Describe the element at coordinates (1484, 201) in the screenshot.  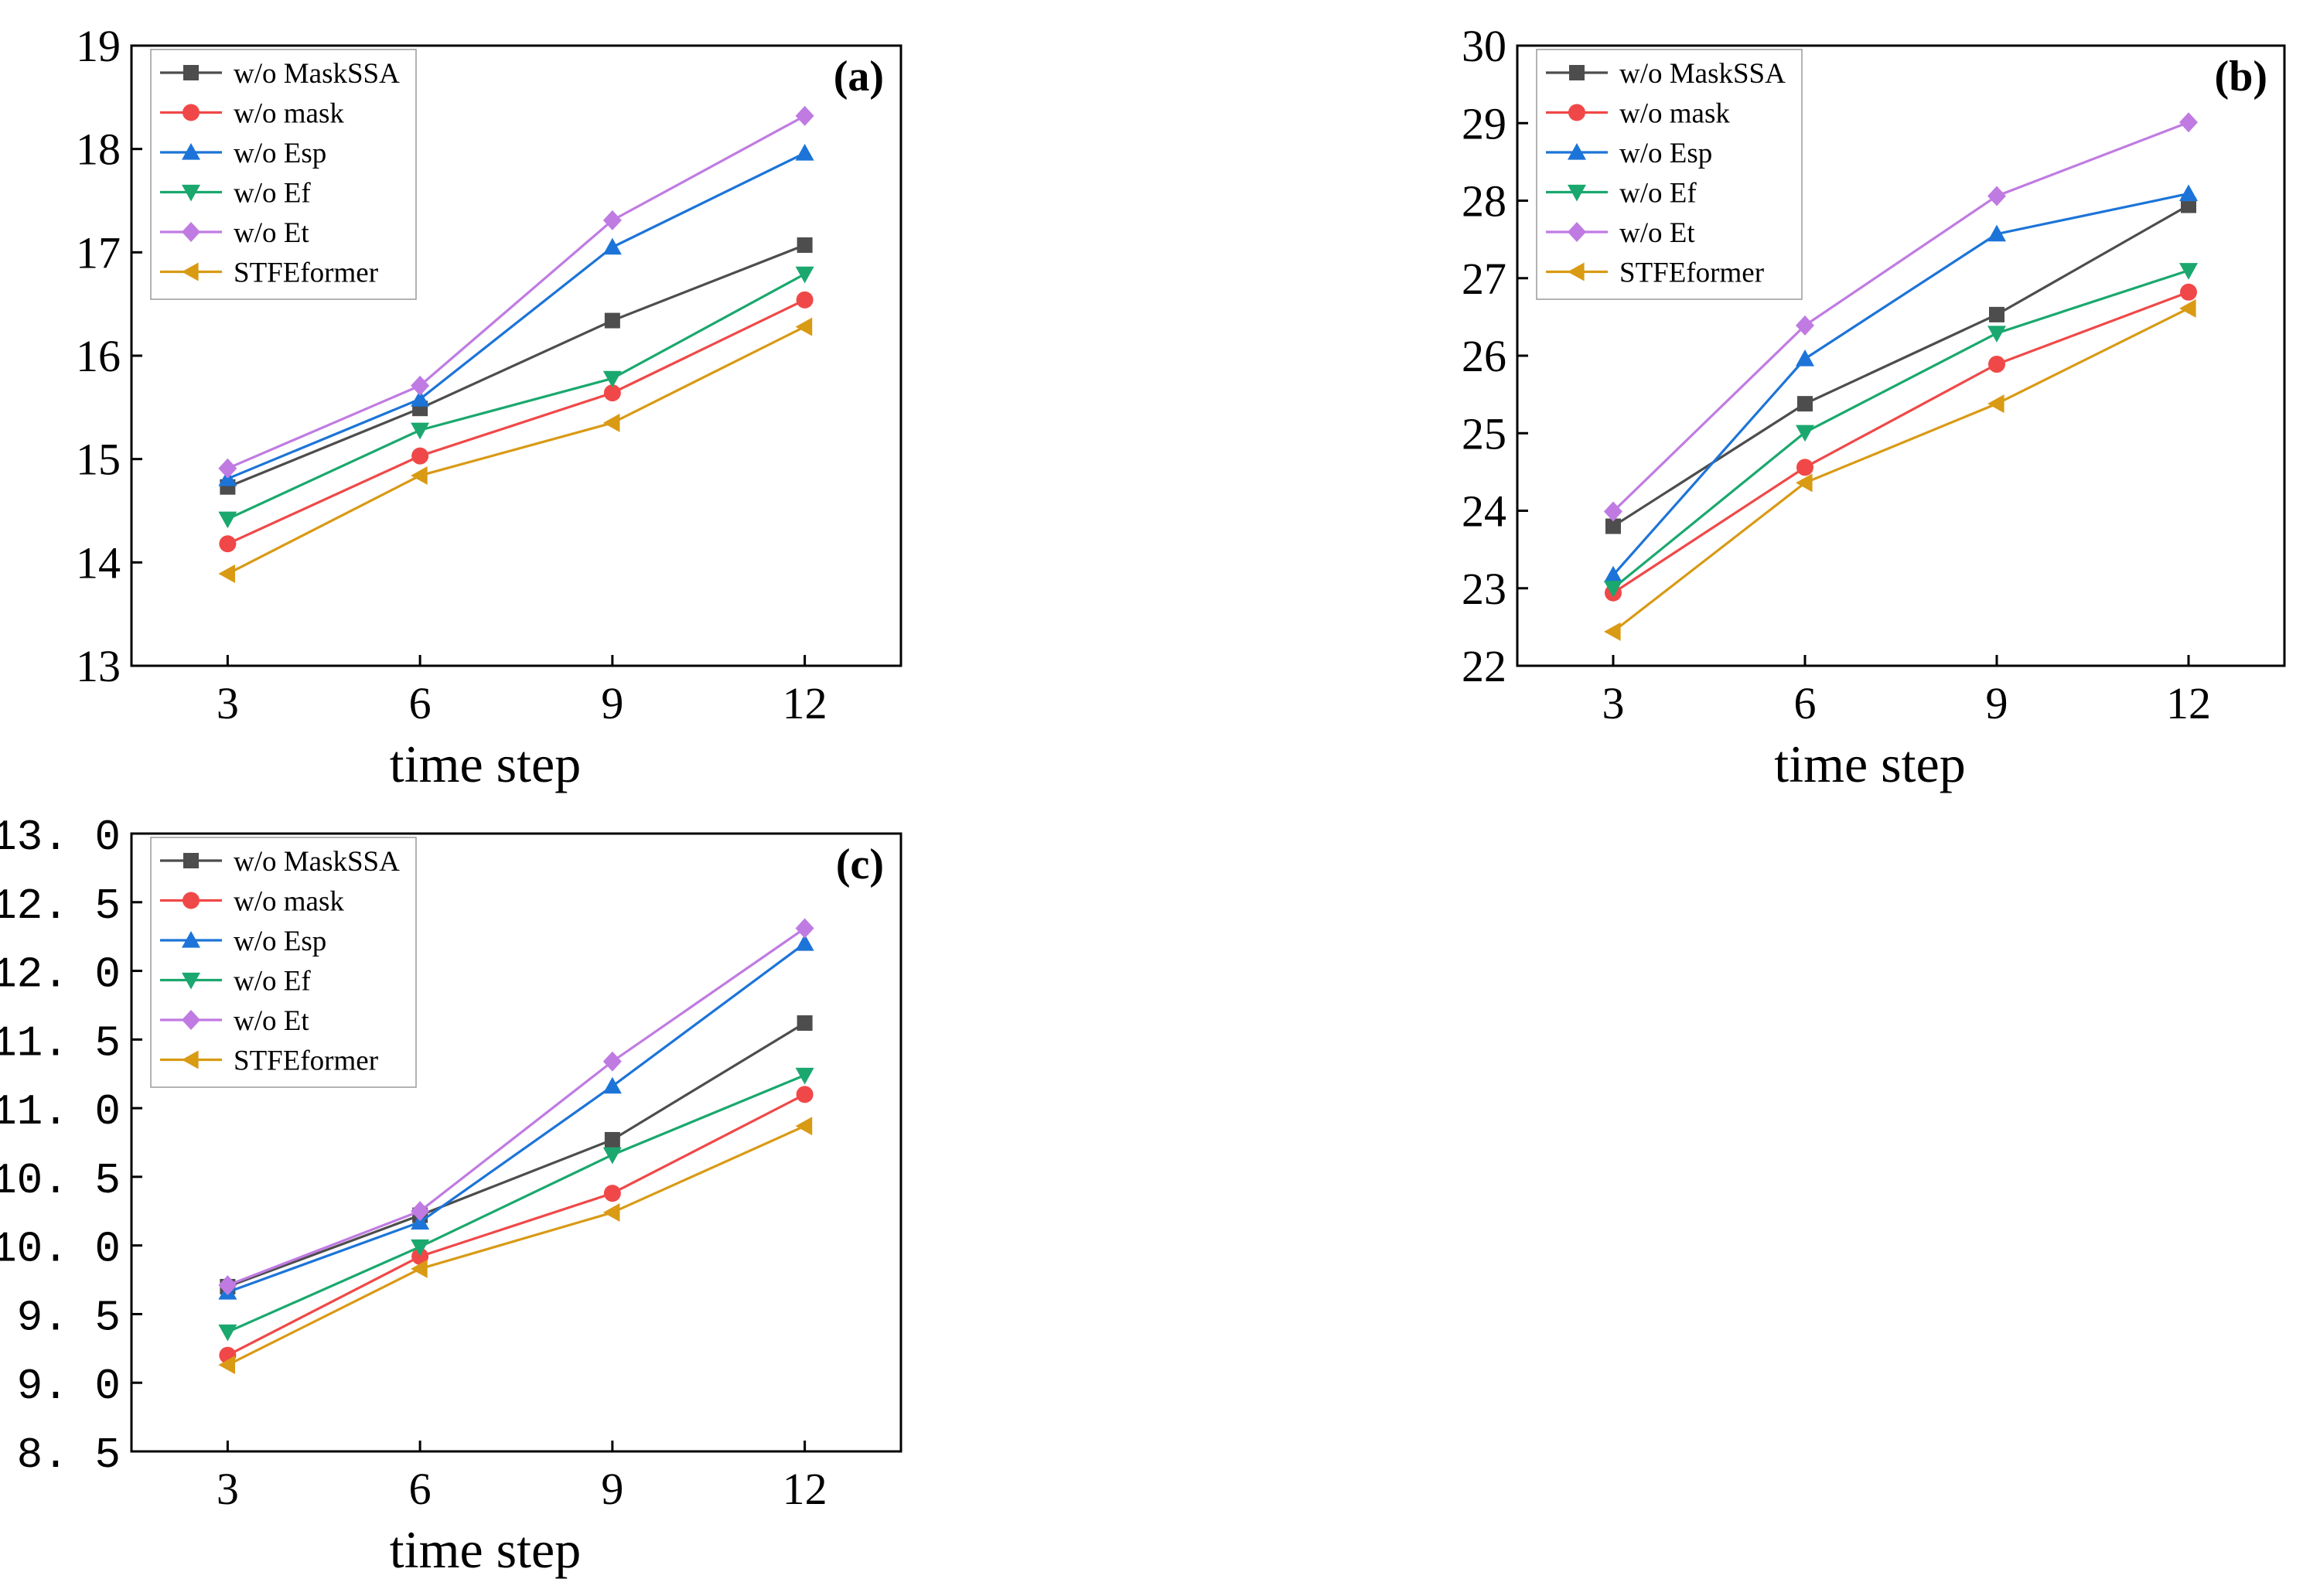
I see `y-tick-label: 28` at that location.